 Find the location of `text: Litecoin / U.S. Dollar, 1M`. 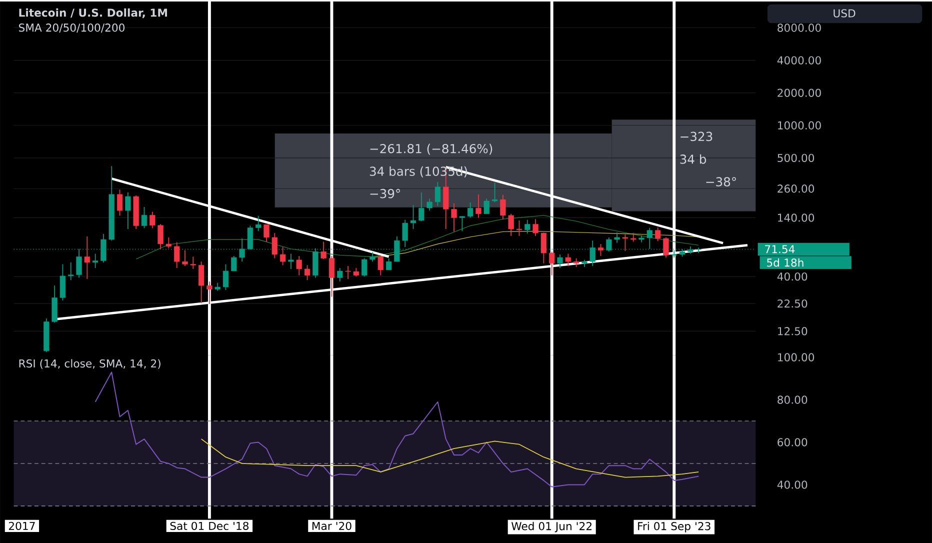

text: Litecoin / U.S. Dollar, 1M is located at coordinates (93, 13).